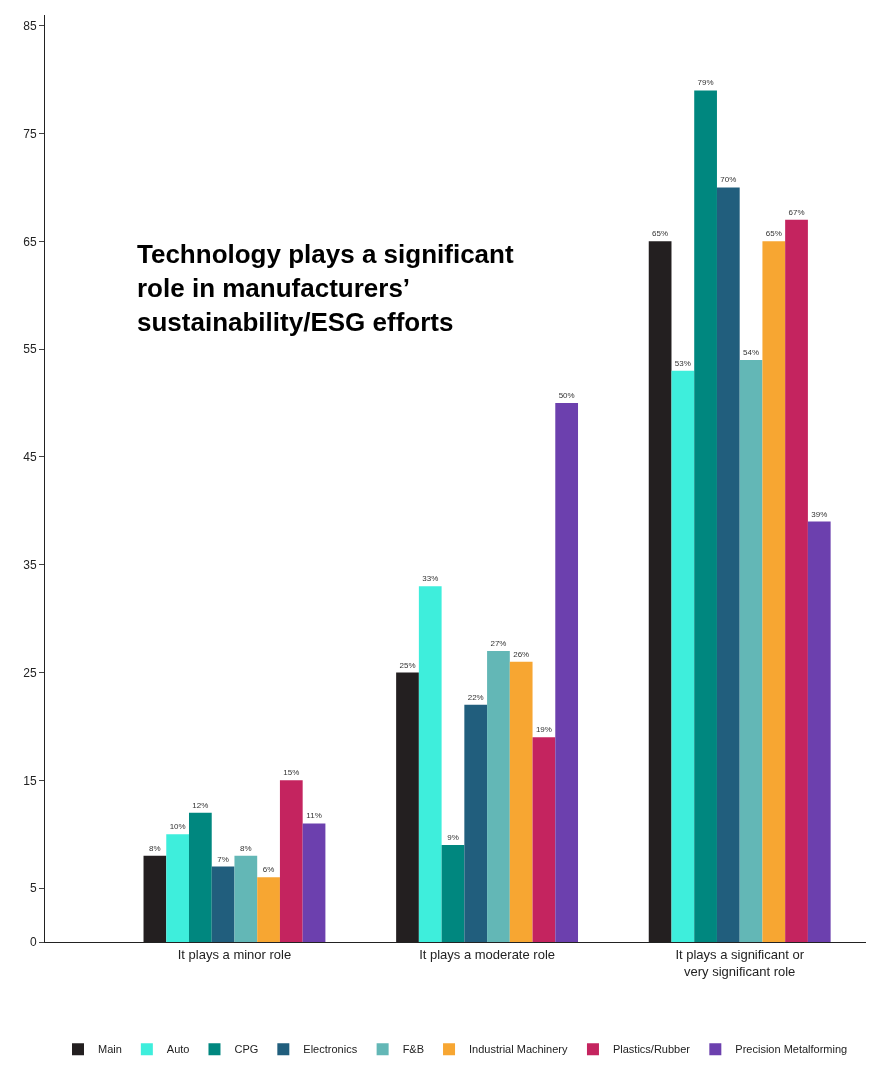 This screenshot has width=876, height=1074. Describe the element at coordinates (413, 1049) in the screenshot. I see `legend-label: F&B` at that location.